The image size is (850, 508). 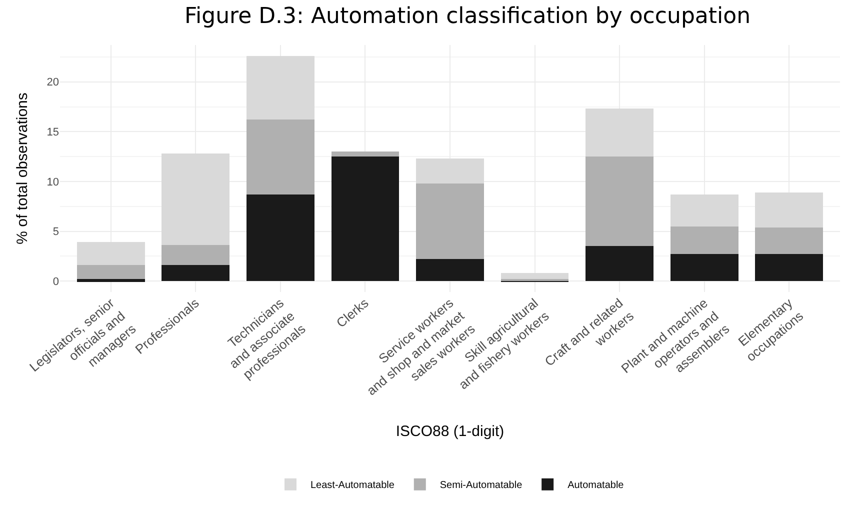 I want to click on y-axis-title: % of total observations, so click(x=22, y=168).